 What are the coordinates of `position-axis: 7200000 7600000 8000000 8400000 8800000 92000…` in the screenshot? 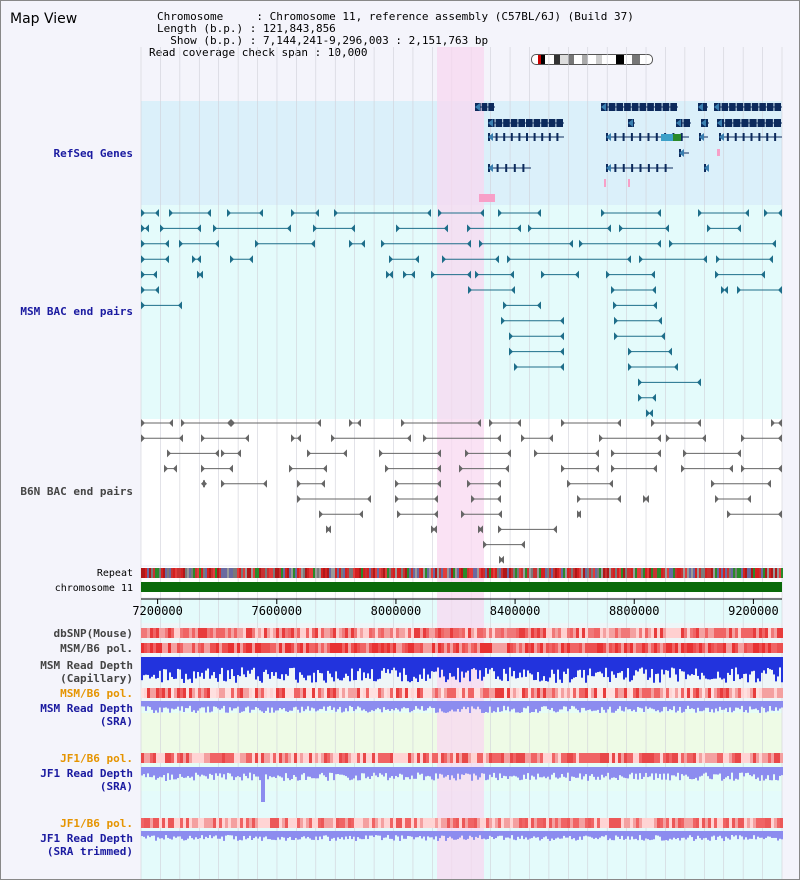 It's located at (457, 608).